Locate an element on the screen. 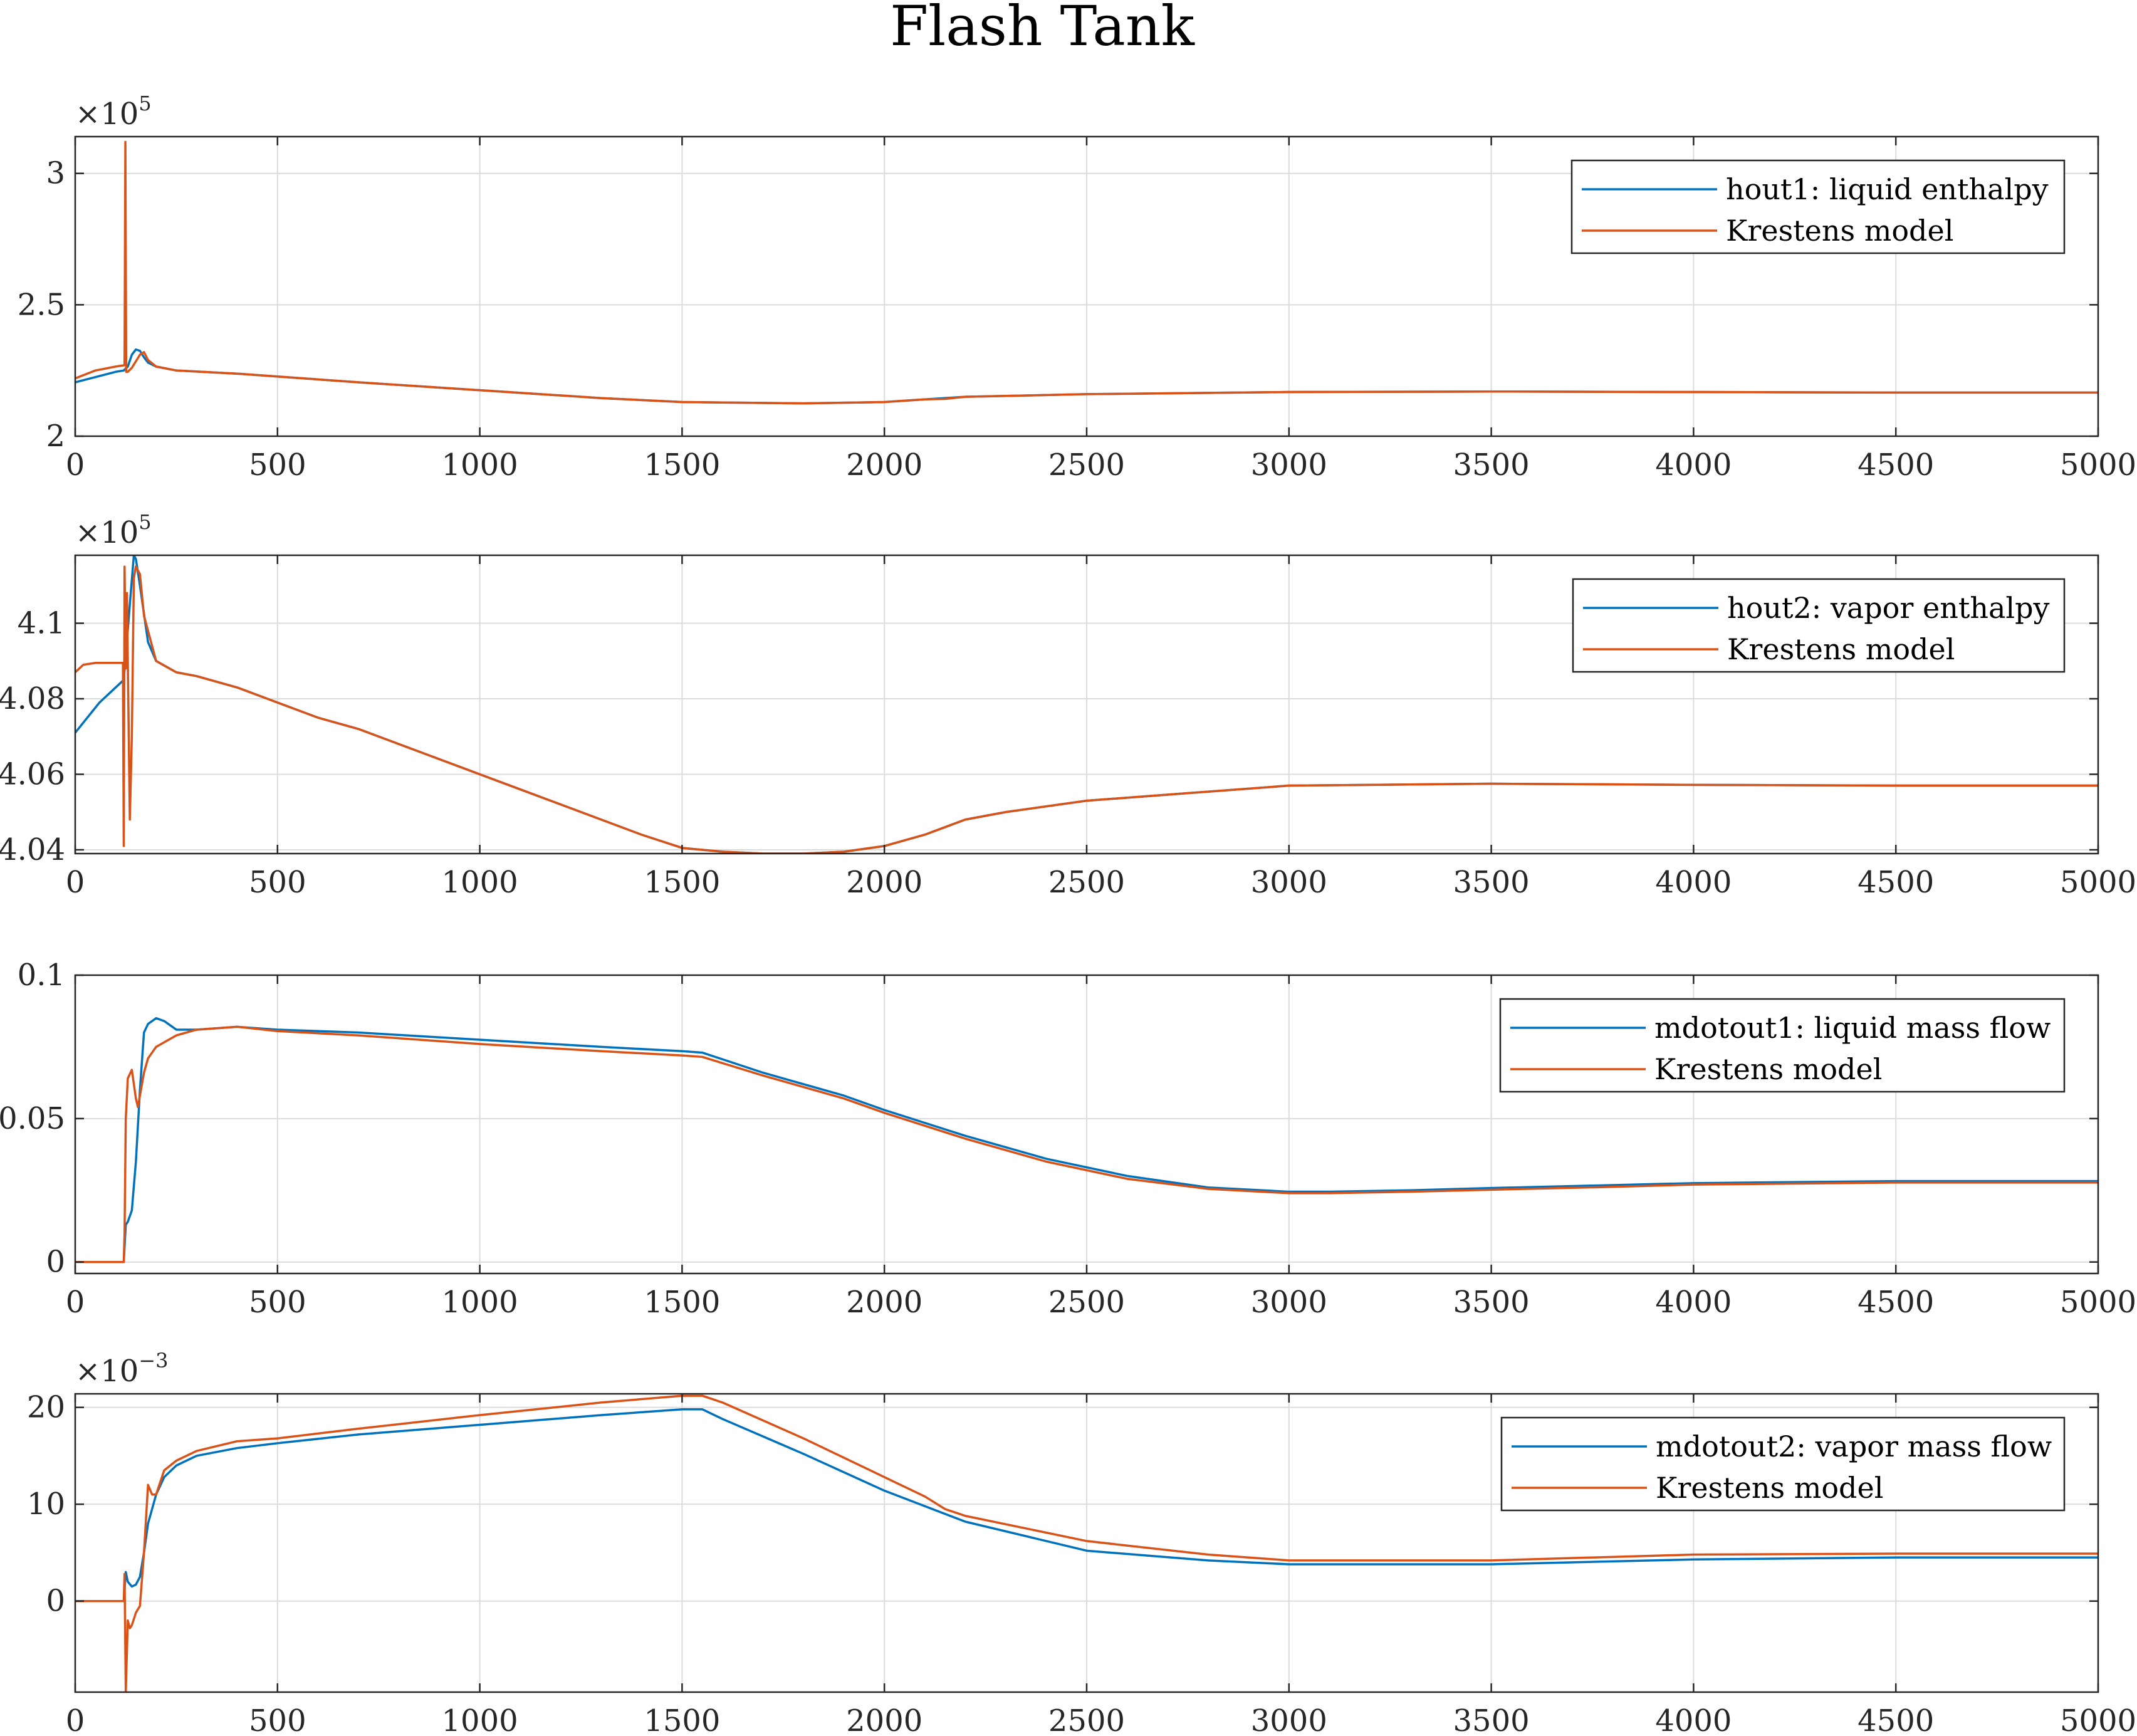 The width and height of the screenshot is (2137, 1736). legend: mdotout2: vapor mass flow Krestens model is located at coordinates (1783, 1464).